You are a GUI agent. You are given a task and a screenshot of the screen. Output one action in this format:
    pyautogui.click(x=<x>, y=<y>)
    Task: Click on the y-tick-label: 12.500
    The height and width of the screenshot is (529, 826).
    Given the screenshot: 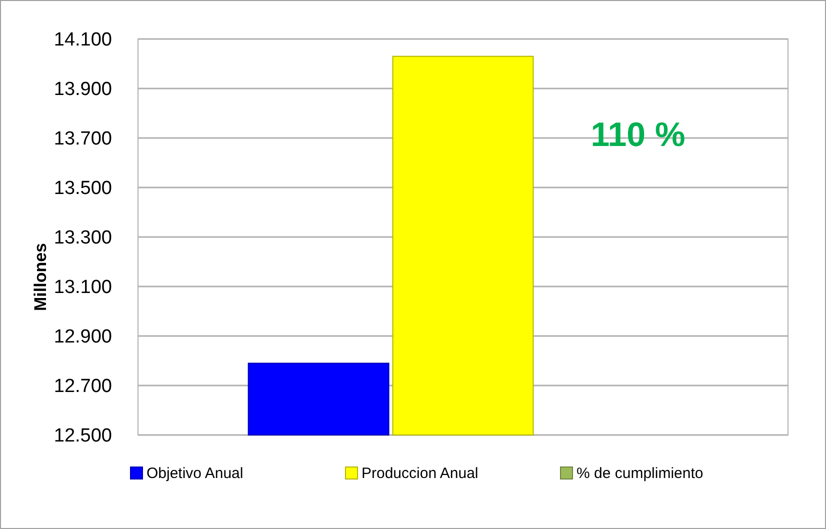 What is the action you would take?
    pyautogui.click(x=83, y=436)
    